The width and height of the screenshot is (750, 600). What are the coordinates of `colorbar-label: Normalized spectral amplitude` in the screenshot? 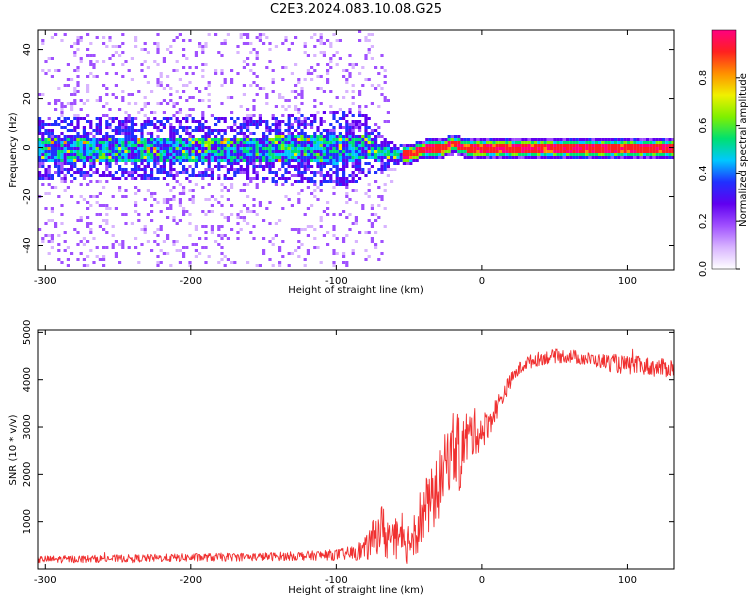 It's located at (743, 150).